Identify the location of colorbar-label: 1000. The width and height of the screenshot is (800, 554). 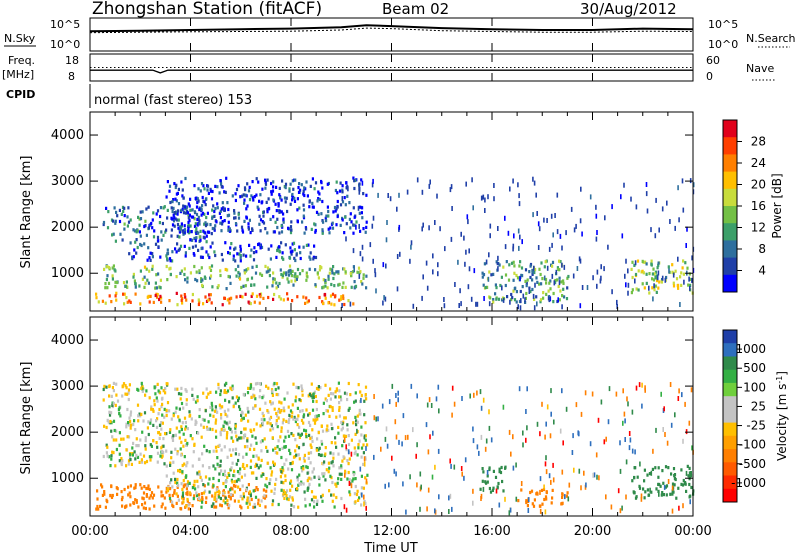
(750, 349).